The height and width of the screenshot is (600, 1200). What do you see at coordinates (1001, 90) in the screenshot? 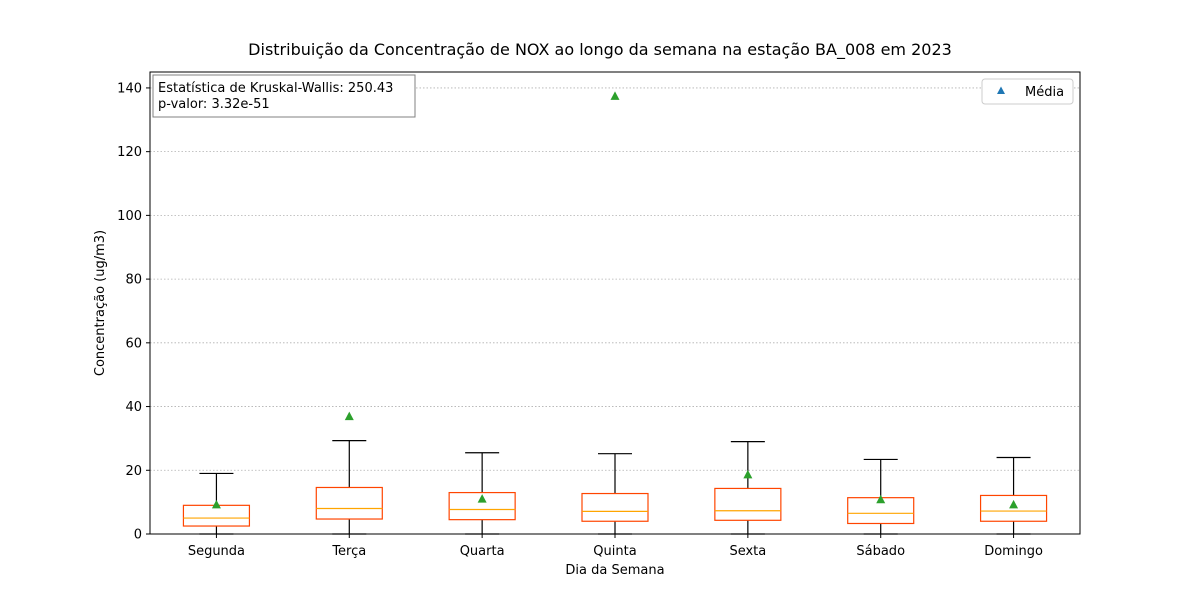
I see `legend-mean-marker-icon` at bounding box center [1001, 90].